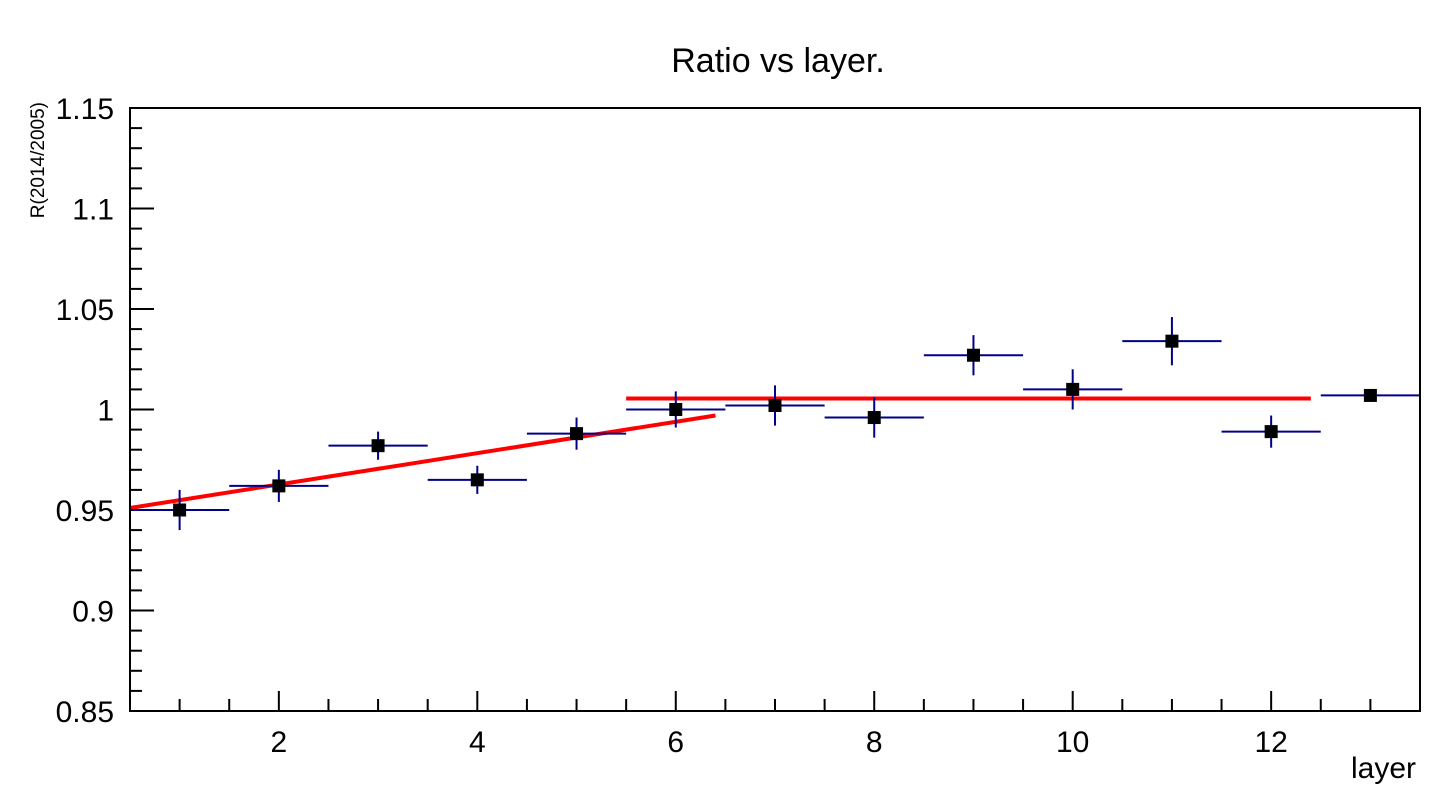  What do you see at coordinates (778, 61) in the screenshot?
I see `chart-title: Ratio vs layer.` at bounding box center [778, 61].